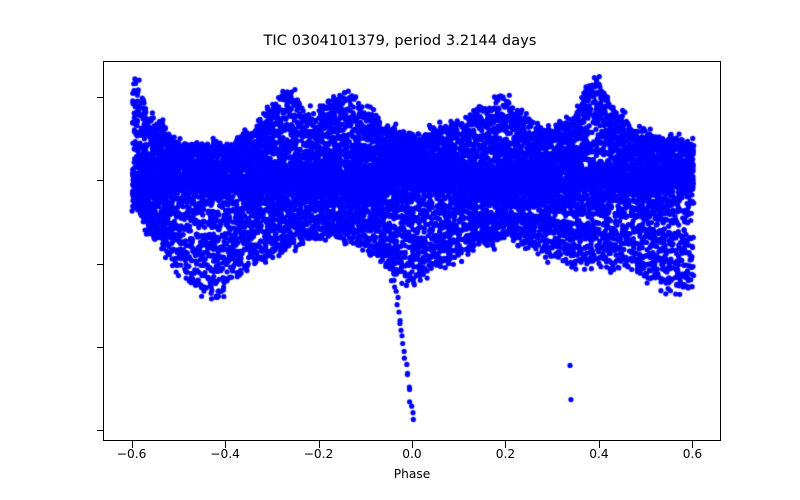  What do you see at coordinates (505, 454) in the screenshot?
I see `x-axis-tick-label: 0.2` at bounding box center [505, 454].